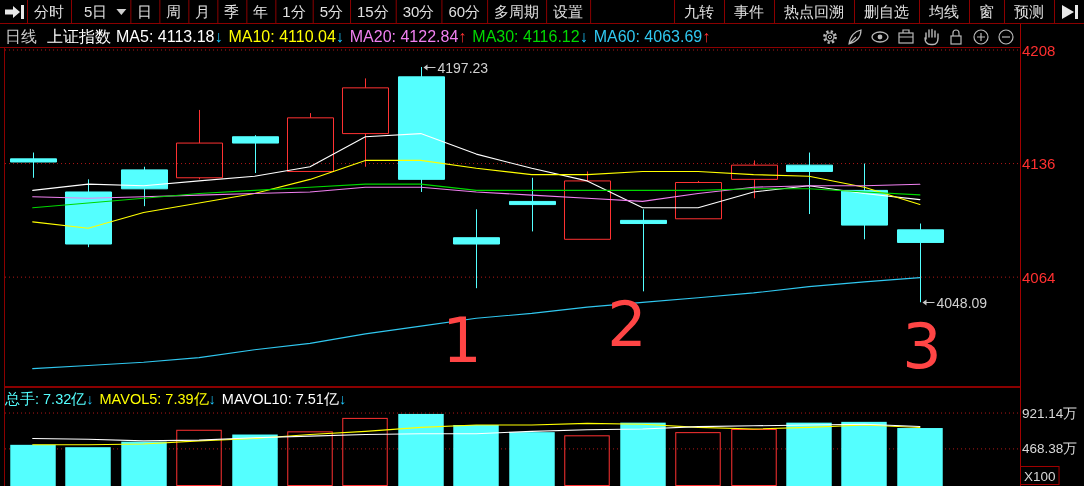  I want to click on chart-subtitle: 日线, so click(21, 36).